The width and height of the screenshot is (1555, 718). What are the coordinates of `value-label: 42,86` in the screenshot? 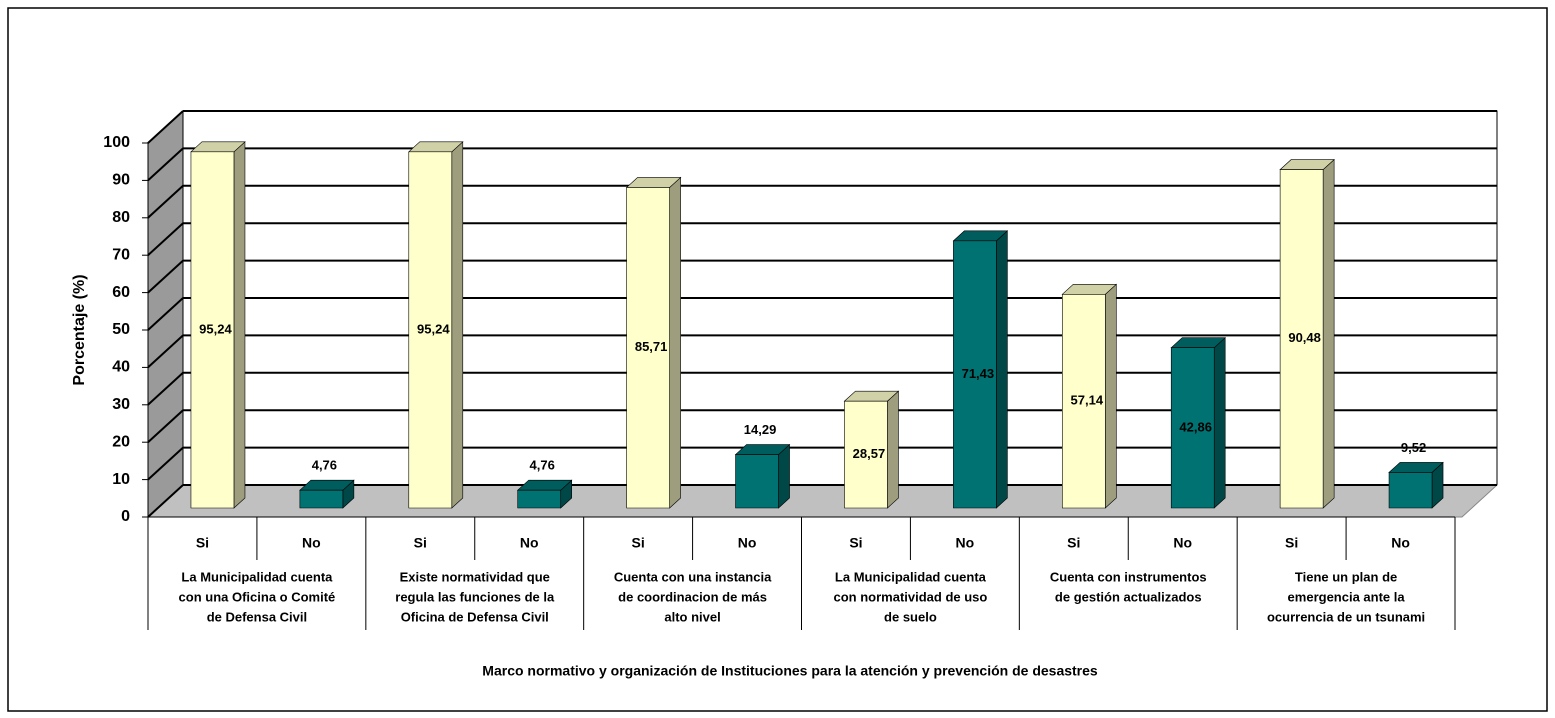 It's located at (1195, 426).